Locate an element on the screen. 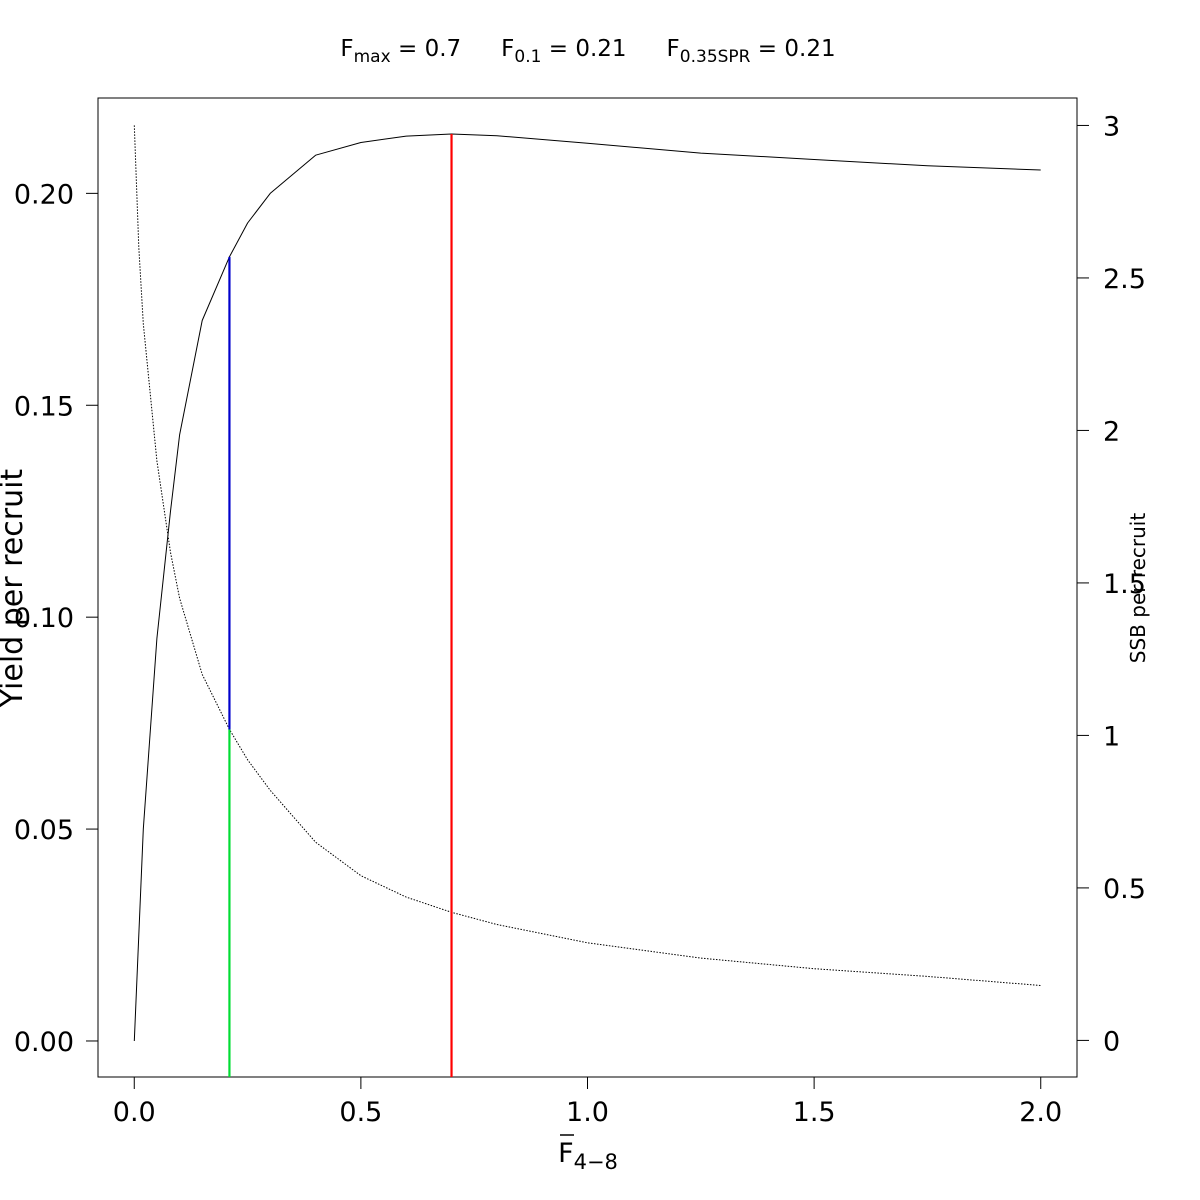  x-tick-label: 0.0 is located at coordinates (134, 1112).